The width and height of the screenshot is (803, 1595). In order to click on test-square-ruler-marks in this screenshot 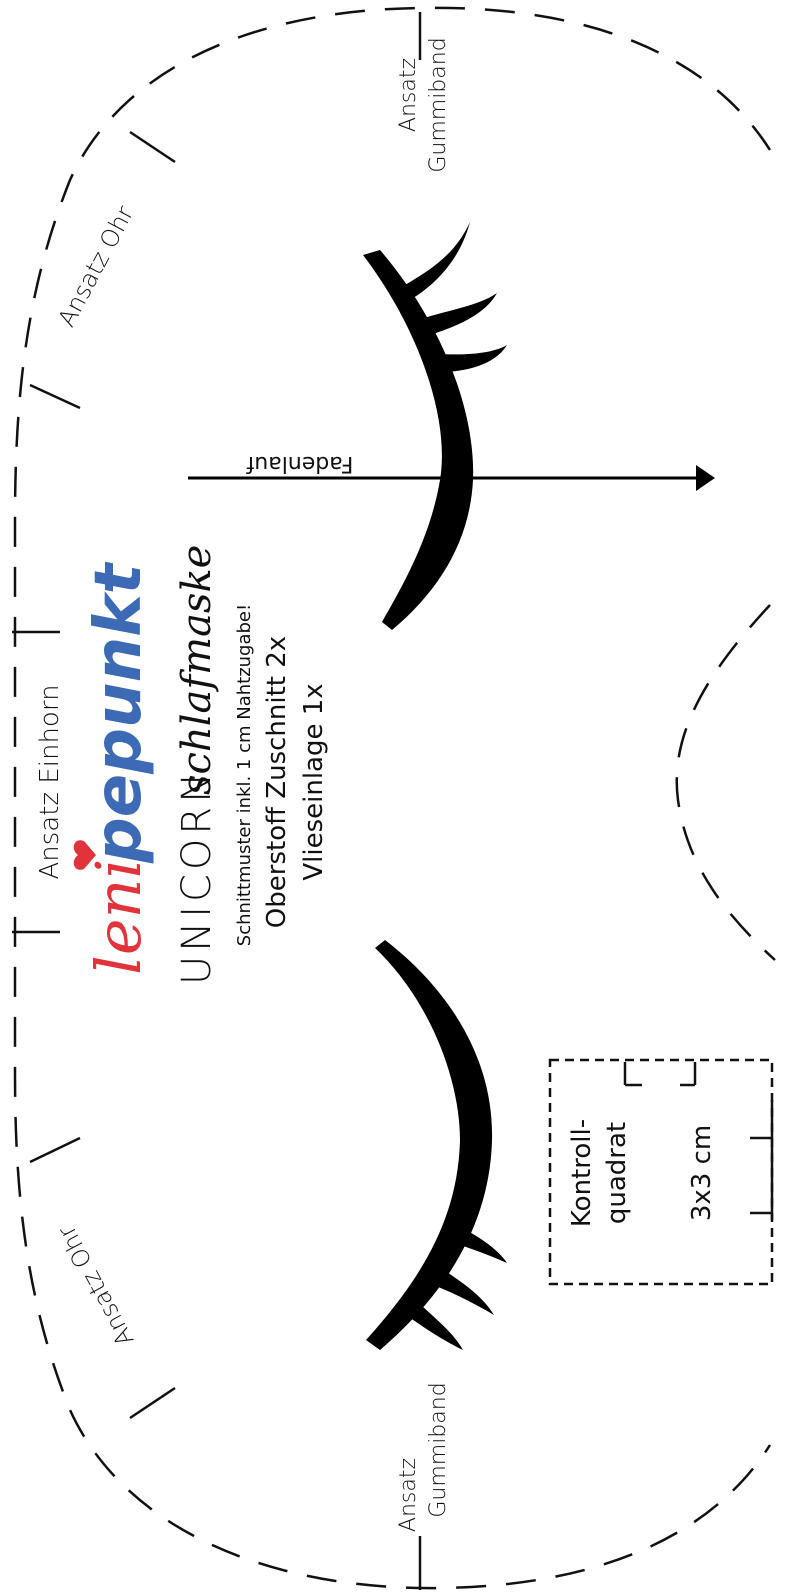, I will do `click(698, 1141)`.